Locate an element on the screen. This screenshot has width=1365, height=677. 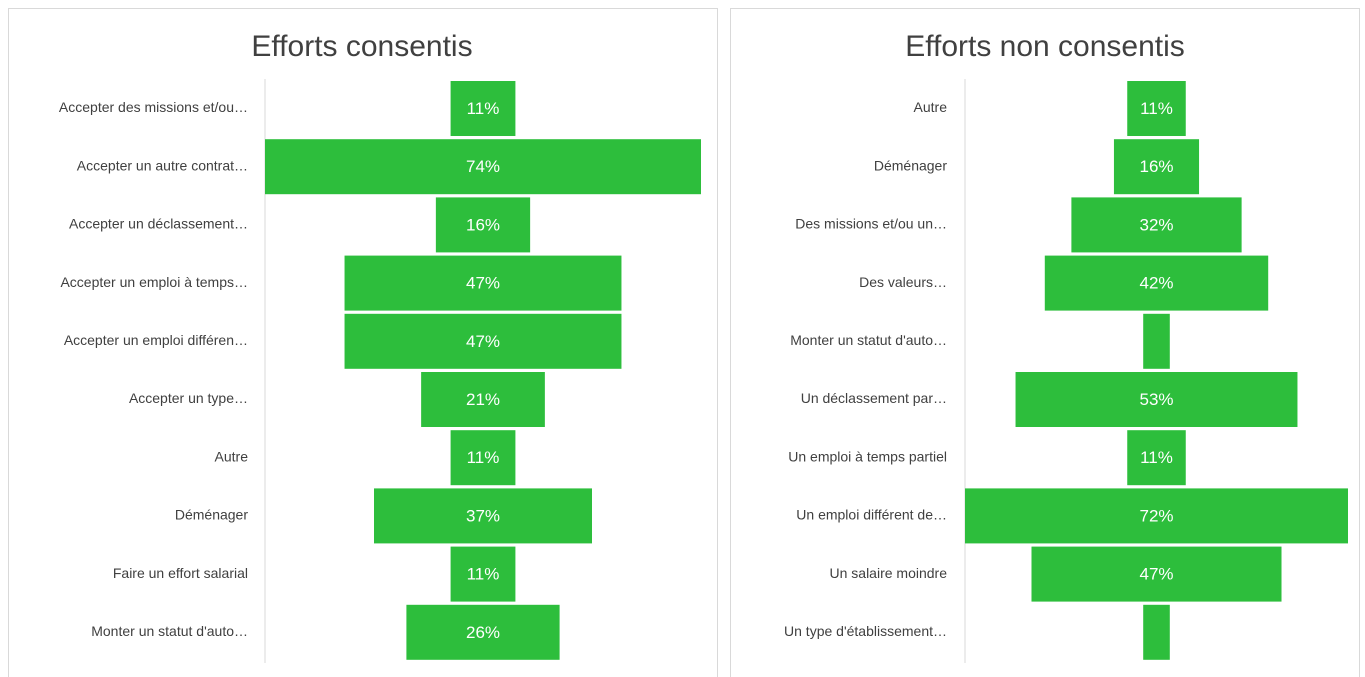
category-label: Un emploi à temps partiel is located at coordinates (867, 456).